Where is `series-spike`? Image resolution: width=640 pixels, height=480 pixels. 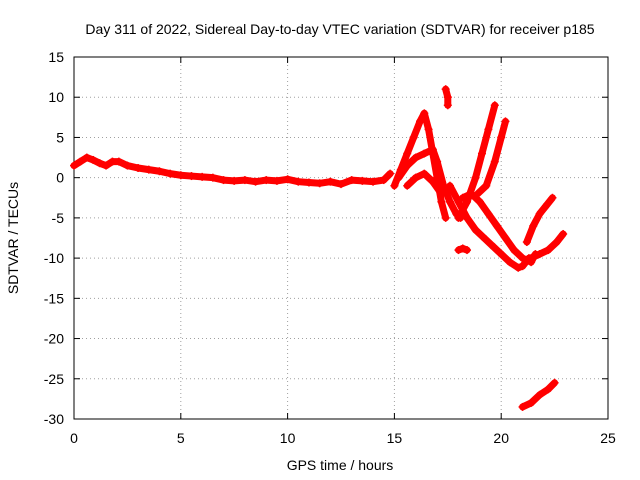 series-spike is located at coordinates (446, 97).